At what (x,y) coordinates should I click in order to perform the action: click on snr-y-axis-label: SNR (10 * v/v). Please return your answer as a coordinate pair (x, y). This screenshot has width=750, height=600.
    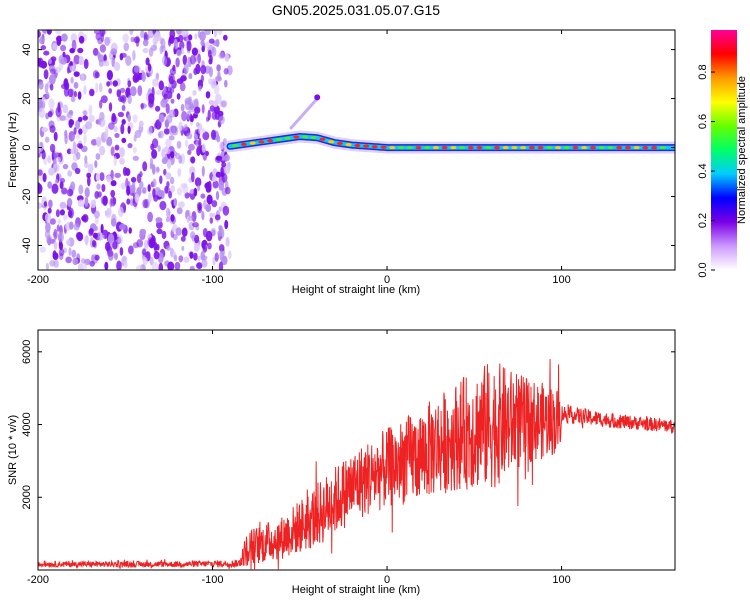
    Looking at the image, I should click on (13, 450).